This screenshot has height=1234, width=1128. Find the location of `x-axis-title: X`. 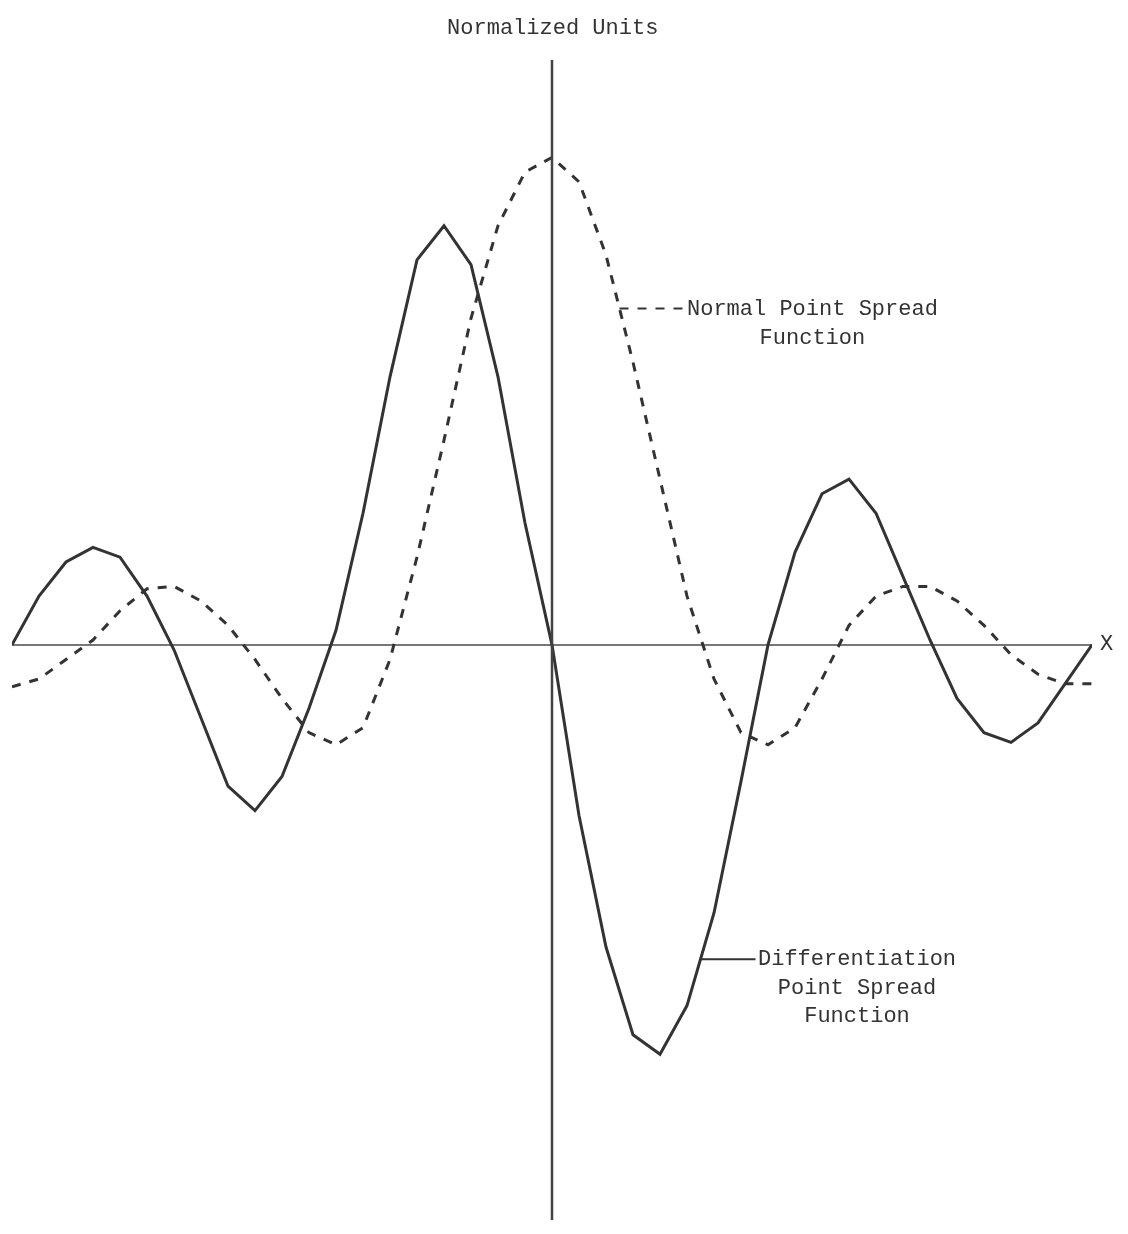

x-axis-title: X is located at coordinates (1107, 644).